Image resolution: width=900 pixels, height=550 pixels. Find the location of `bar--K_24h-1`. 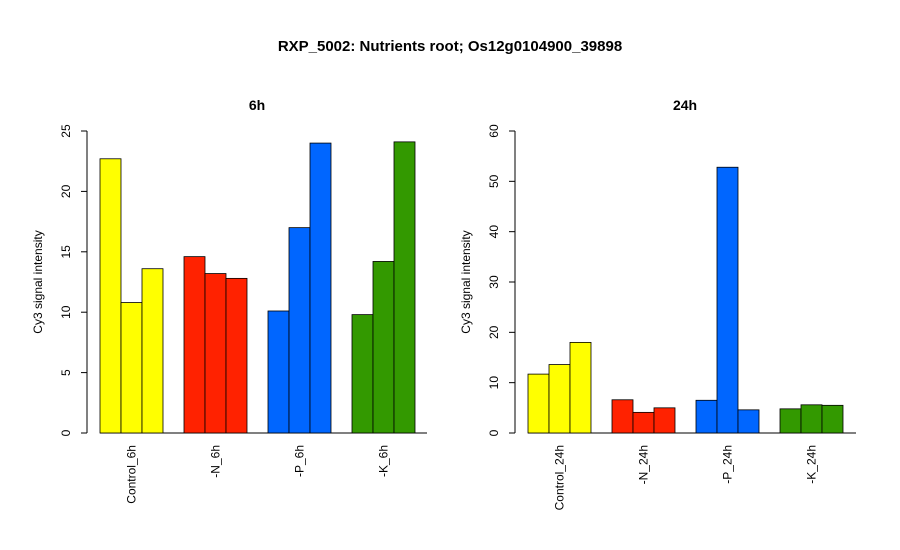

bar--K_24h-1 is located at coordinates (790, 421).